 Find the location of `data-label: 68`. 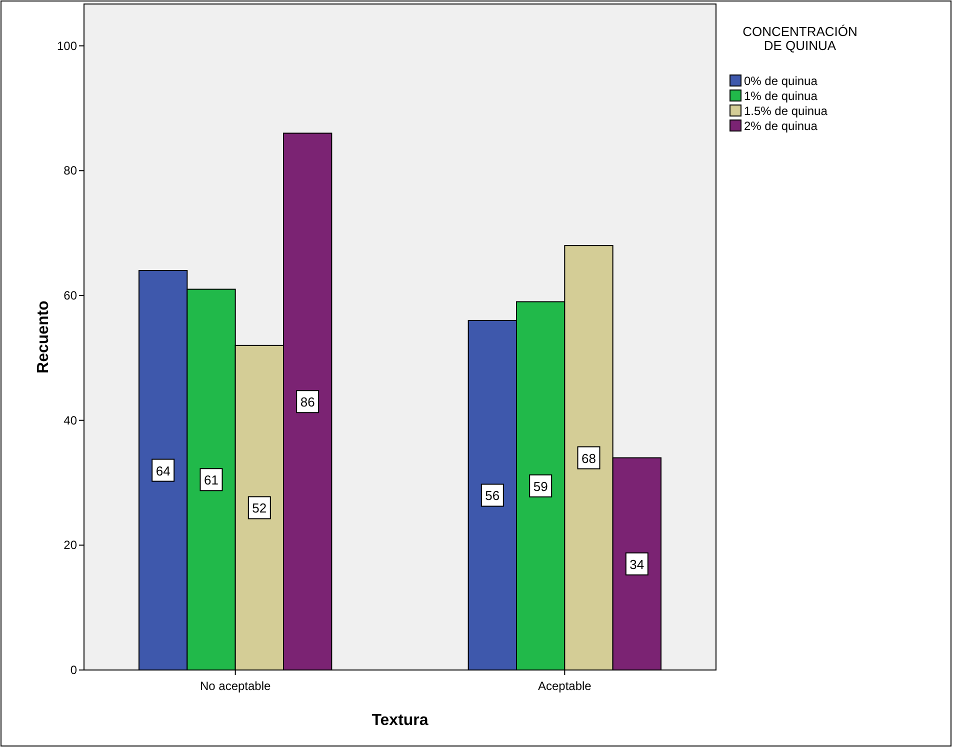

data-label: 68 is located at coordinates (589, 458).